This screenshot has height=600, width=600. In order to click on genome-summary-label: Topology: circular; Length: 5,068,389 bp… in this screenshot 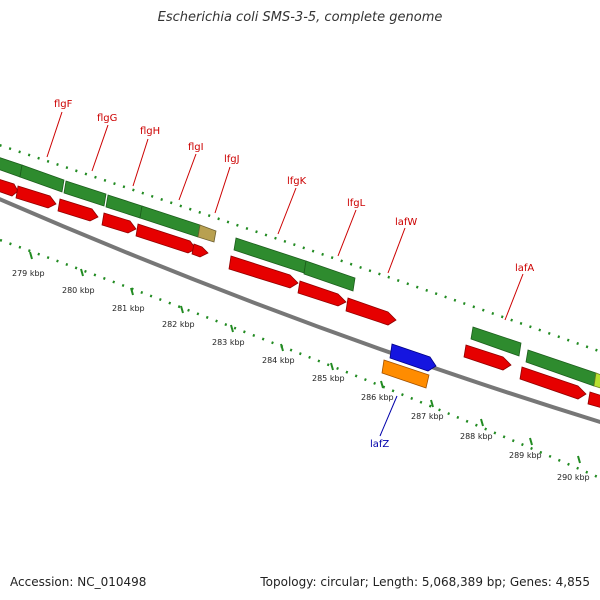, I will do `click(425, 582)`.